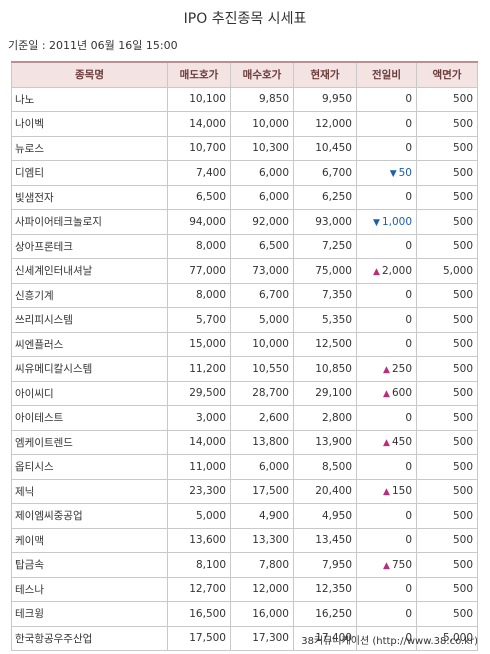 The width and height of the screenshot is (490, 654). I want to click on table-row: 탑금속 8,100 7,800 7,950 ▲ 750 500, so click(244, 565).